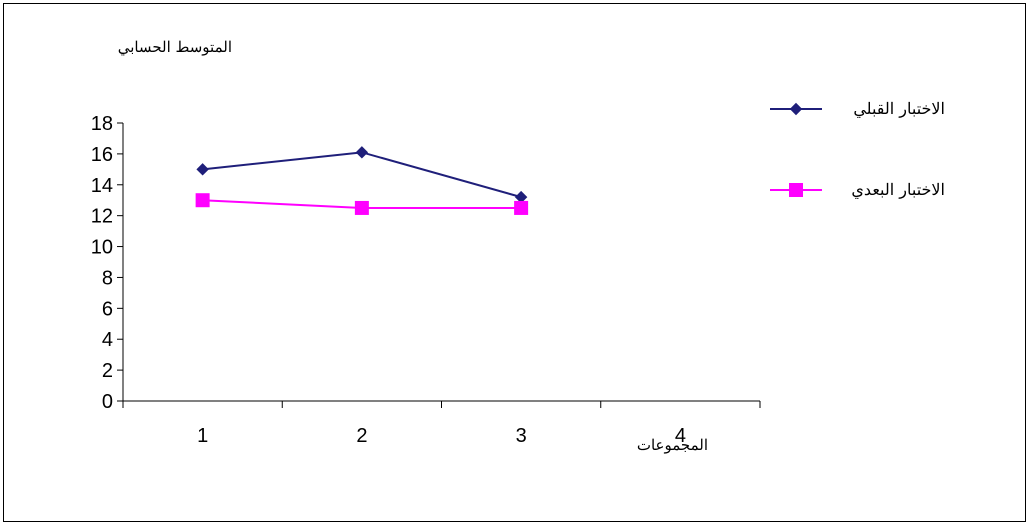 This screenshot has width=1029, height=524. Describe the element at coordinates (898, 189) in the screenshot. I see `legend-label: الاختبار البعدي` at that location.